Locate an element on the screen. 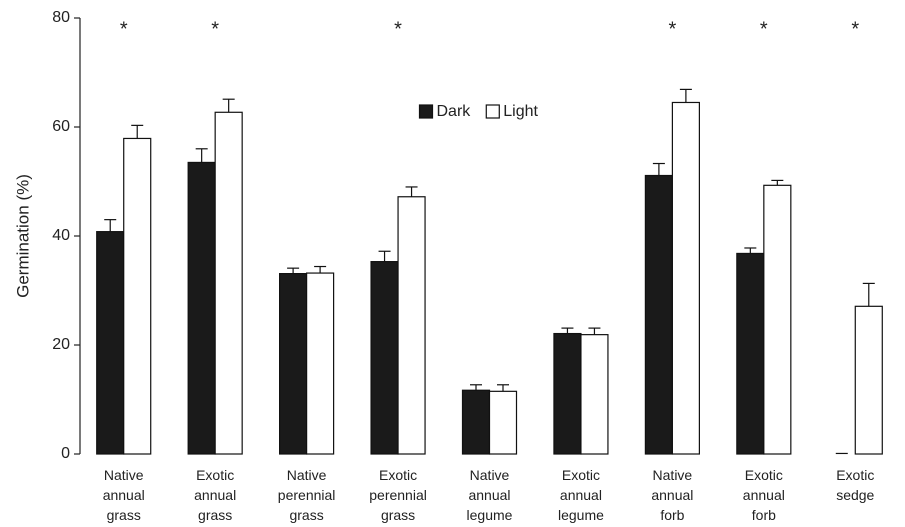 Image resolution: width=905 pixels, height=527 pixels. x-tick-label: Native annual legume is located at coordinates (490, 495).